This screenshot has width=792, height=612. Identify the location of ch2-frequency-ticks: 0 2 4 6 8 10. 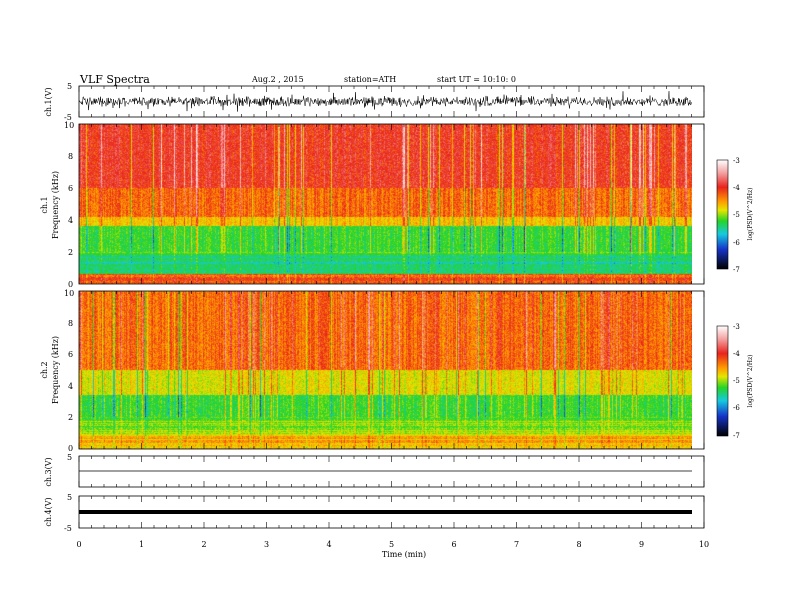
(69, 371).